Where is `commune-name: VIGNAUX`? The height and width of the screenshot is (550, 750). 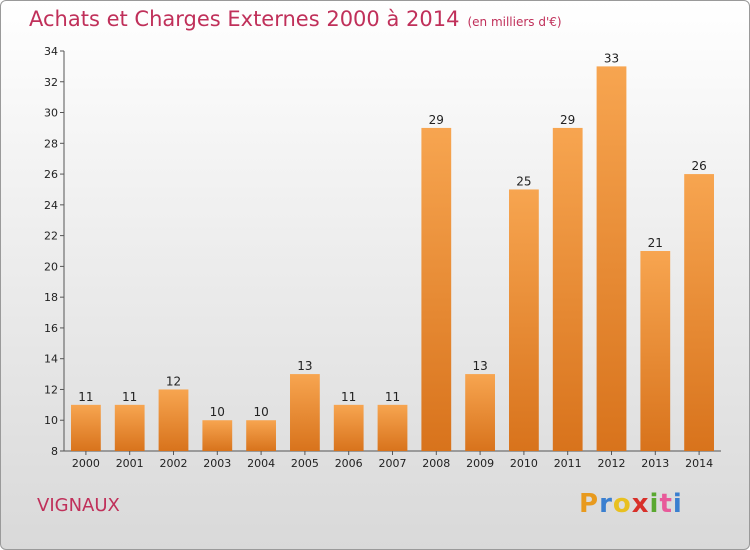 commune-name: VIGNAUX is located at coordinates (78, 505).